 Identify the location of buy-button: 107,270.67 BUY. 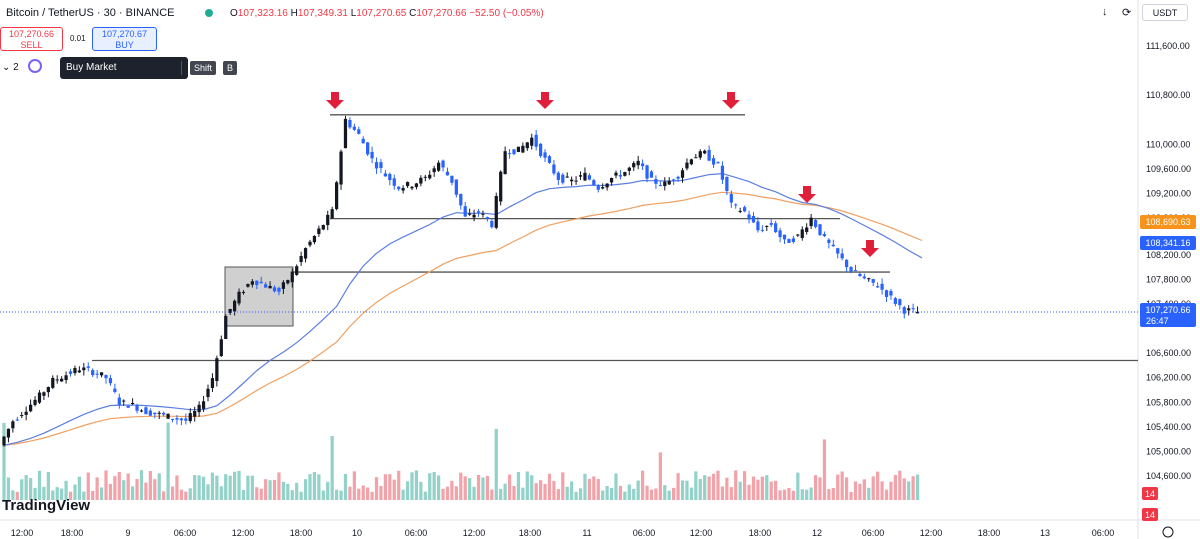
(124, 39).